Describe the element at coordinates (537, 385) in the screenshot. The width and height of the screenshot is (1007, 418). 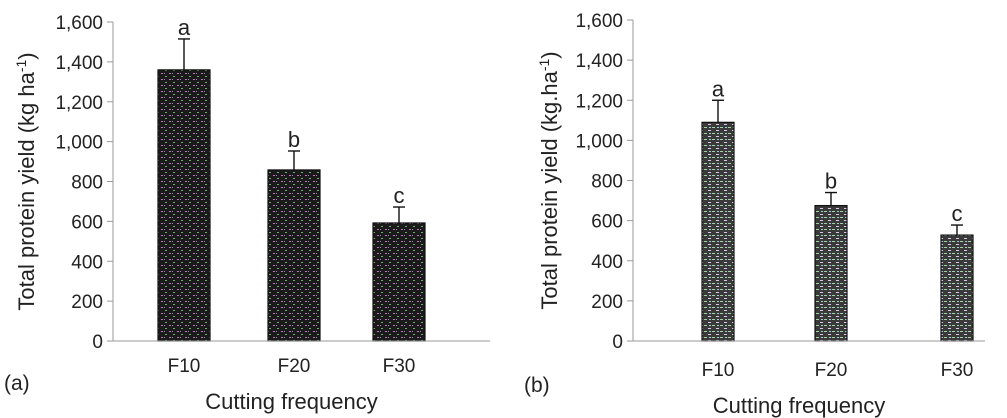
I see `panel-label: (b)` at that location.